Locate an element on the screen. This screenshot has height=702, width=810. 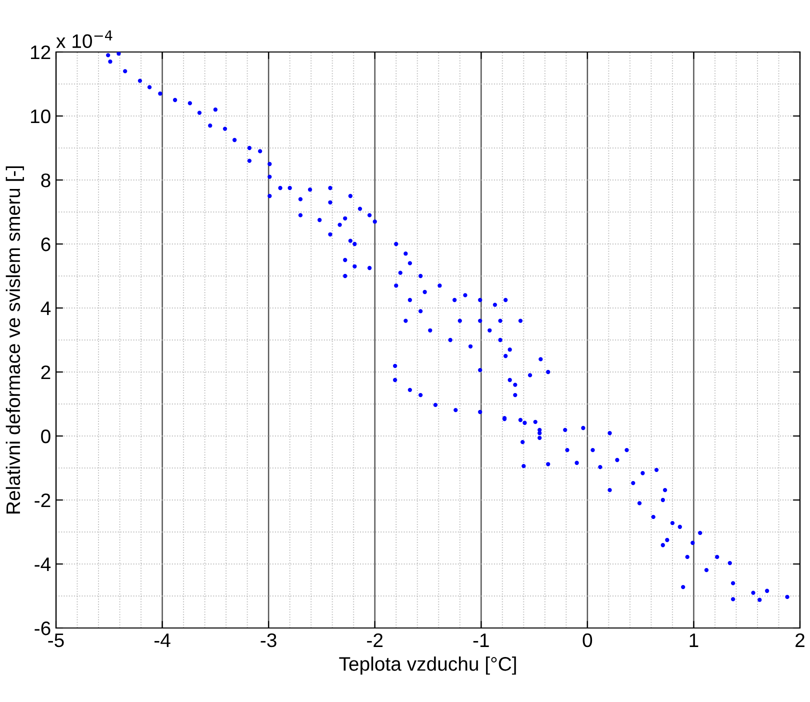
x-tick-label: -3 is located at coordinates (268, 640).